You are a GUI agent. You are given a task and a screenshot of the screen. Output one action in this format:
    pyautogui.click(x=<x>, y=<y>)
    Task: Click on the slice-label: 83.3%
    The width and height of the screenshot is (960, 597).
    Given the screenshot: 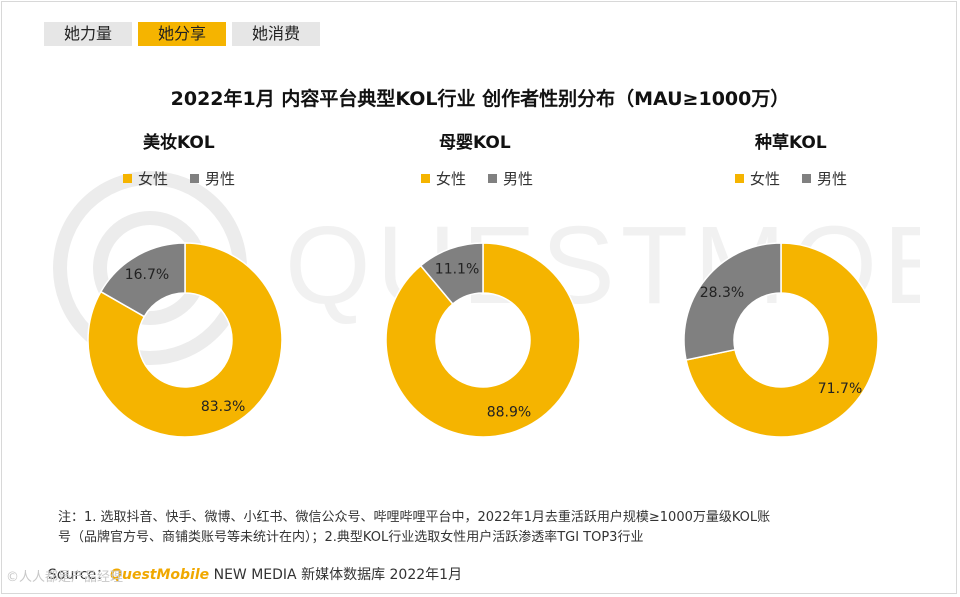 What is the action you would take?
    pyautogui.click(x=223, y=407)
    